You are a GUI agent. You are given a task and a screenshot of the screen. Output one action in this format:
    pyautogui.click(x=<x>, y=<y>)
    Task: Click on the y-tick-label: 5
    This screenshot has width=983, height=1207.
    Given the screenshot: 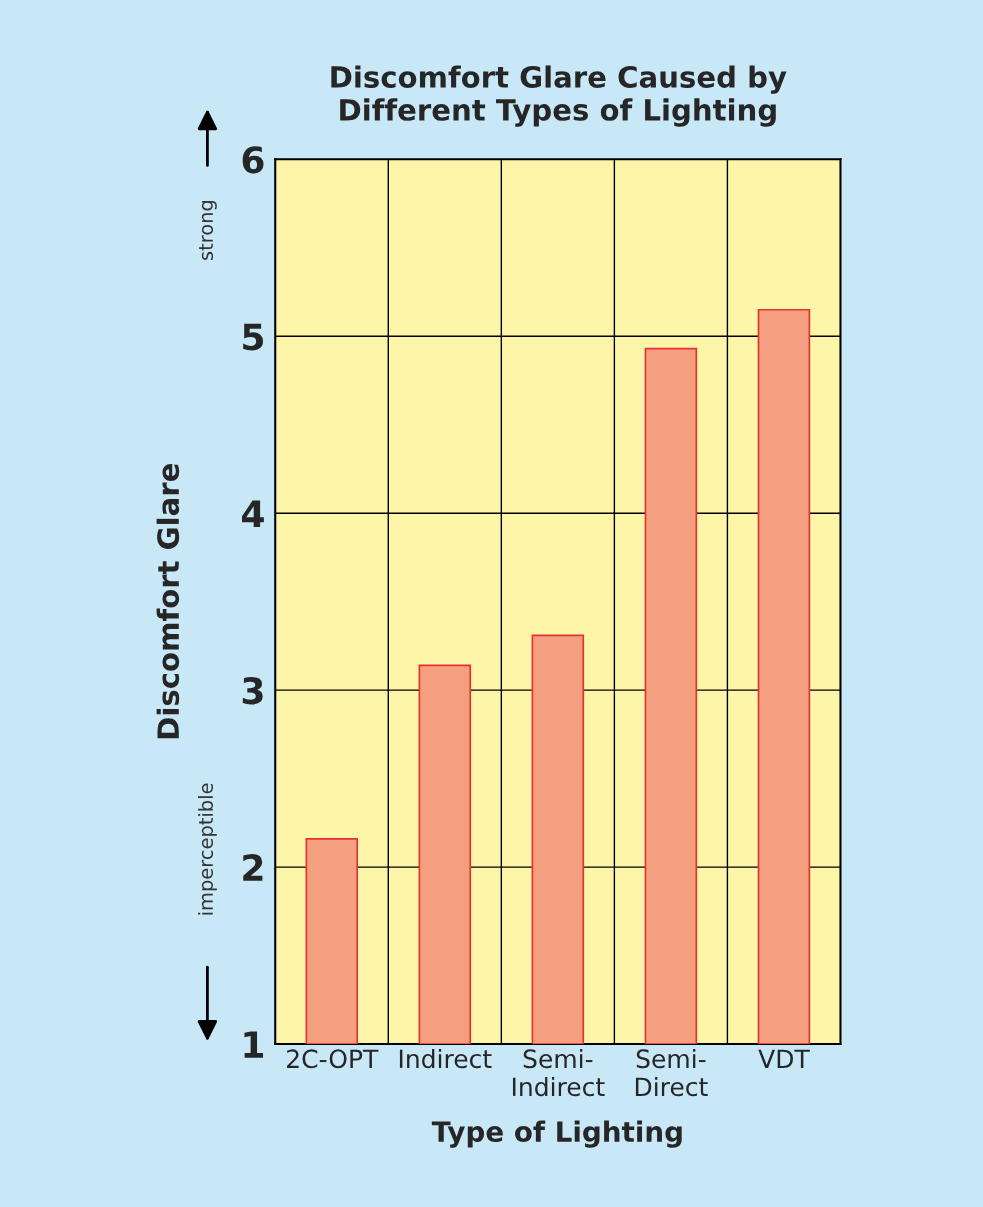 What is the action you would take?
    pyautogui.click(x=253, y=337)
    